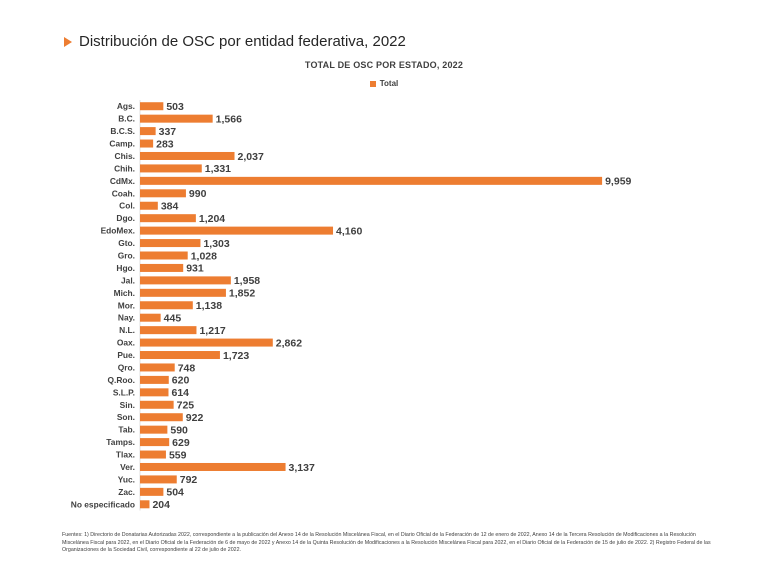 This screenshot has height=576, width=768. What do you see at coordinates (126, 417) in the screenshot?
I see `category-label: Son.` at bounding box center [126, 417].